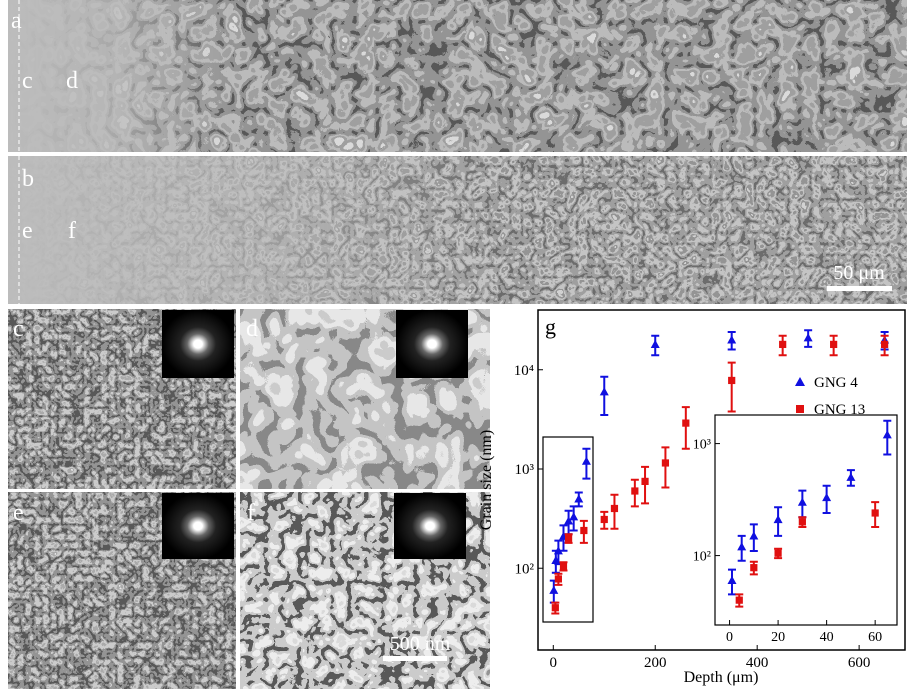  I want to click on legend-label: GNG 4, so click(836, 383).